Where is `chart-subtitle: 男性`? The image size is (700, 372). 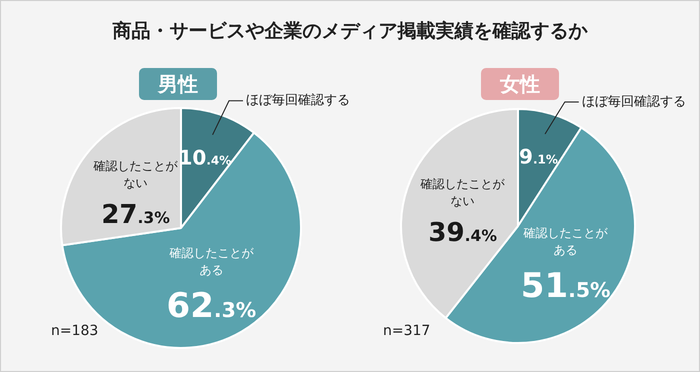
chart-subtitle: 男性 is located at coordinates (178, 84).